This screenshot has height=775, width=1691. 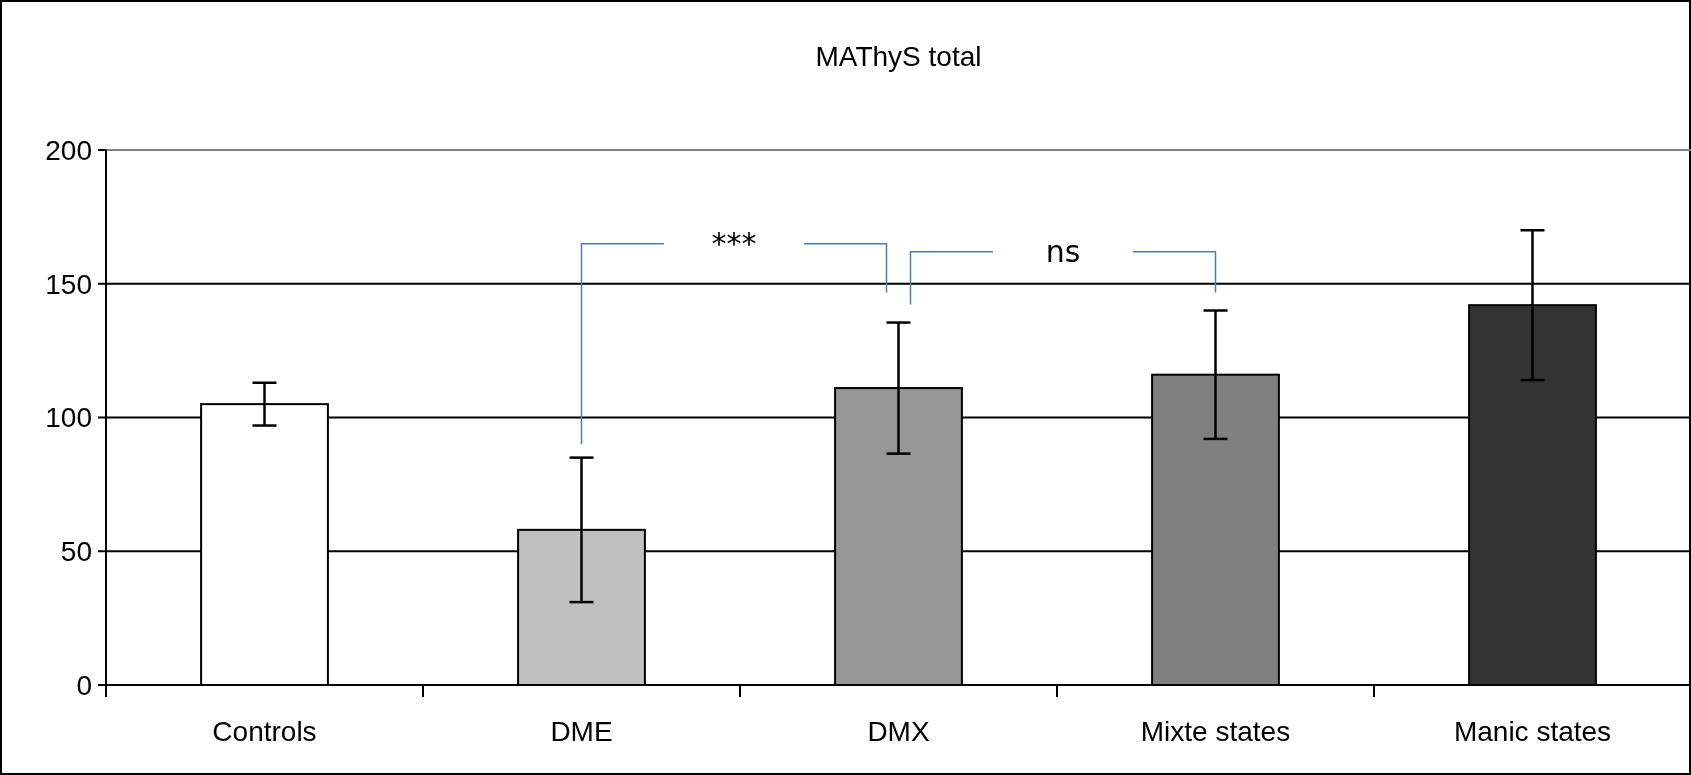 What do you see at coordinates (898, 731) in the screenshot?
I see `x-tick-label: DMX` at bounding box center [898, 731].